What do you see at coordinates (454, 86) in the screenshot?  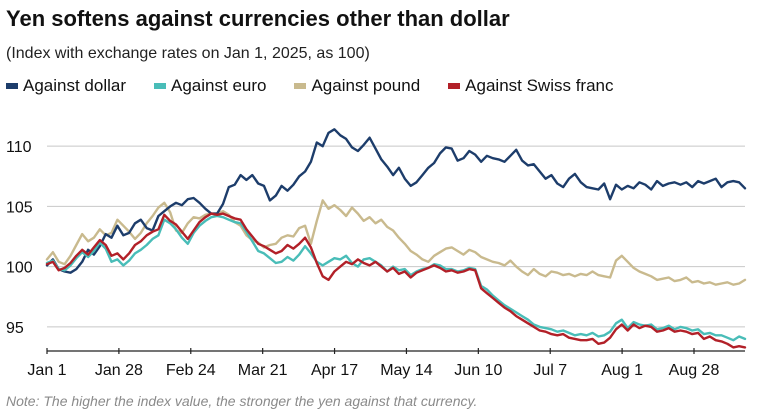 I see `legend-swatch-swiss-franc` at bounding box center [454, 86].